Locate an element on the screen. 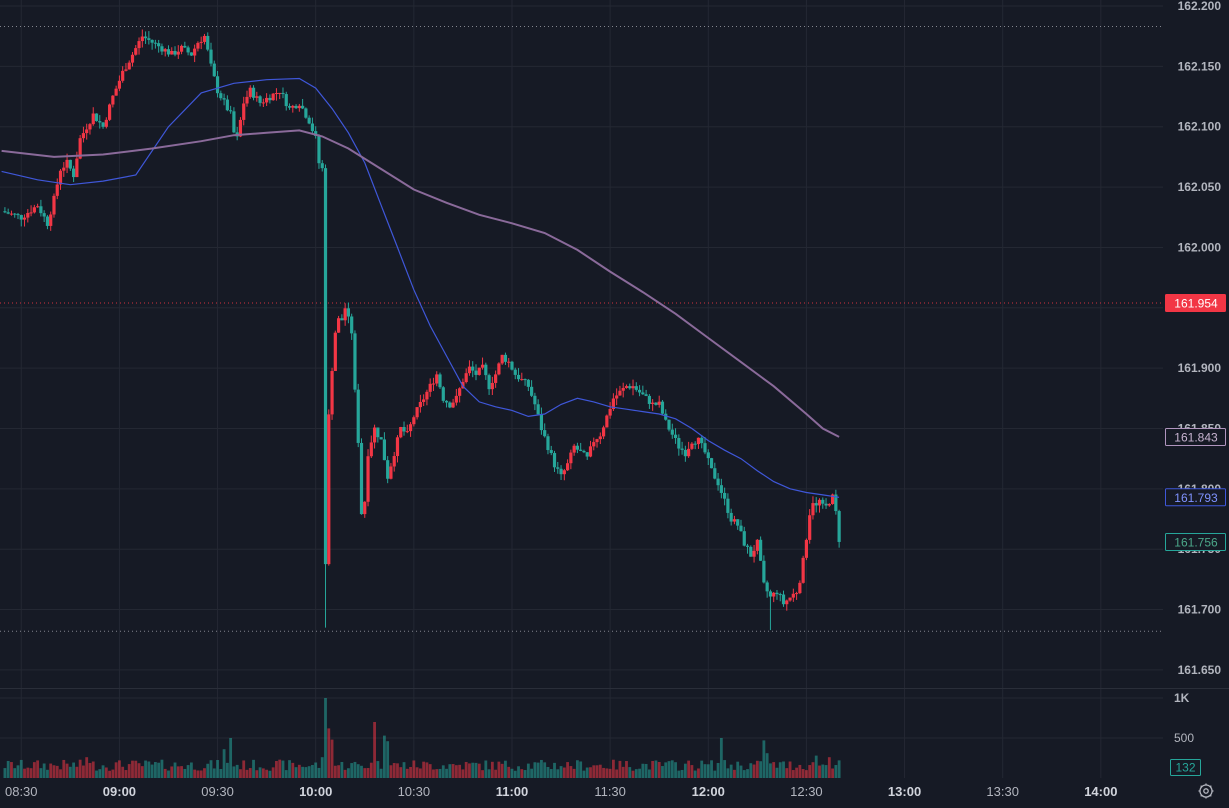 This screenshot has height=808, width=1229. price-label: 161.843 is located at coordinates (1195, 436).